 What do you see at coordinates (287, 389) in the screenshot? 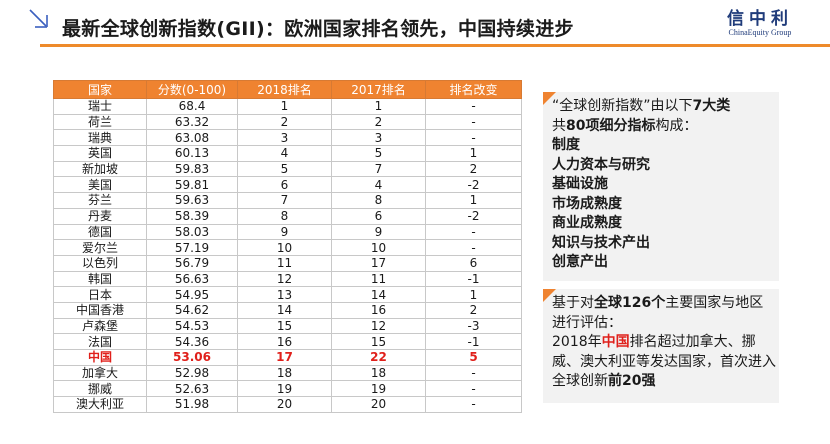
I see `table-row: 挪威 52.63 19 19-` at bounding box center [287, 389].